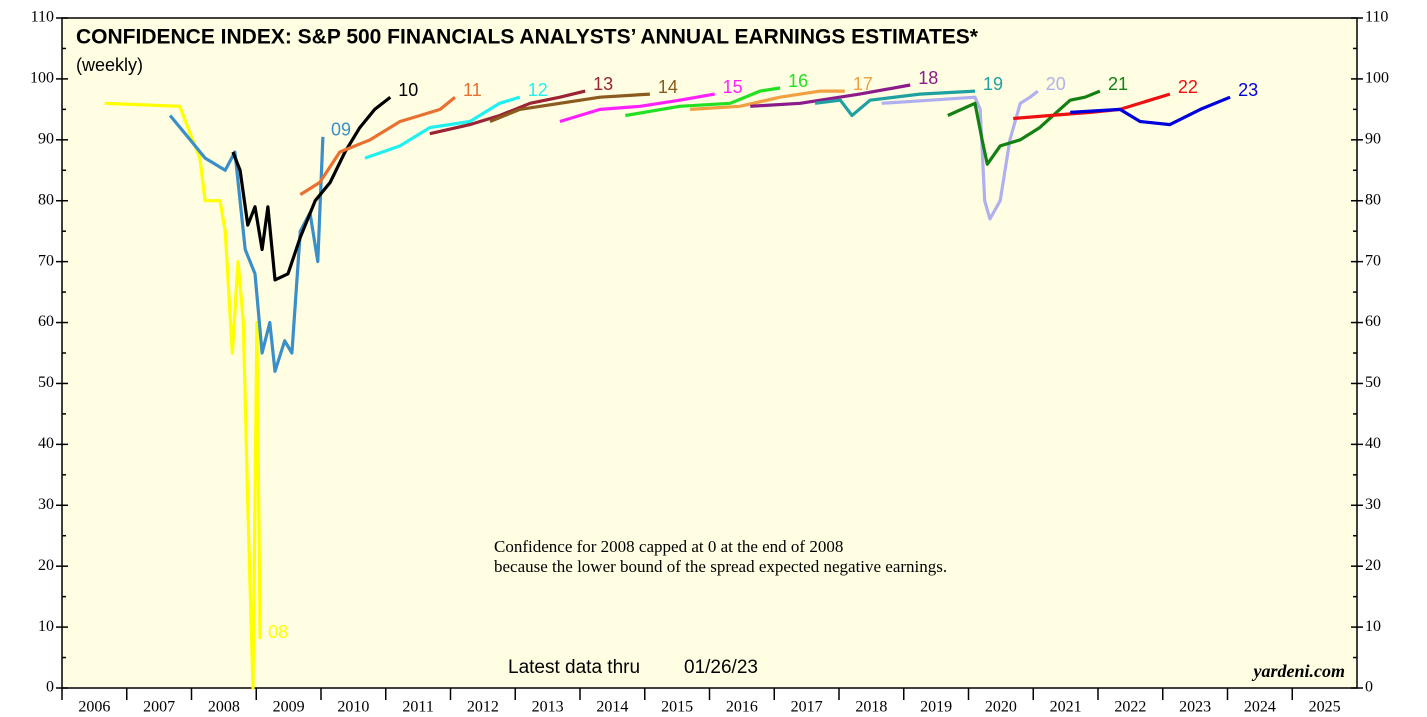 The width and height of the screenshot is (1427, 717). I want to click on x-tick-label: 2021, so click(1066, 707).